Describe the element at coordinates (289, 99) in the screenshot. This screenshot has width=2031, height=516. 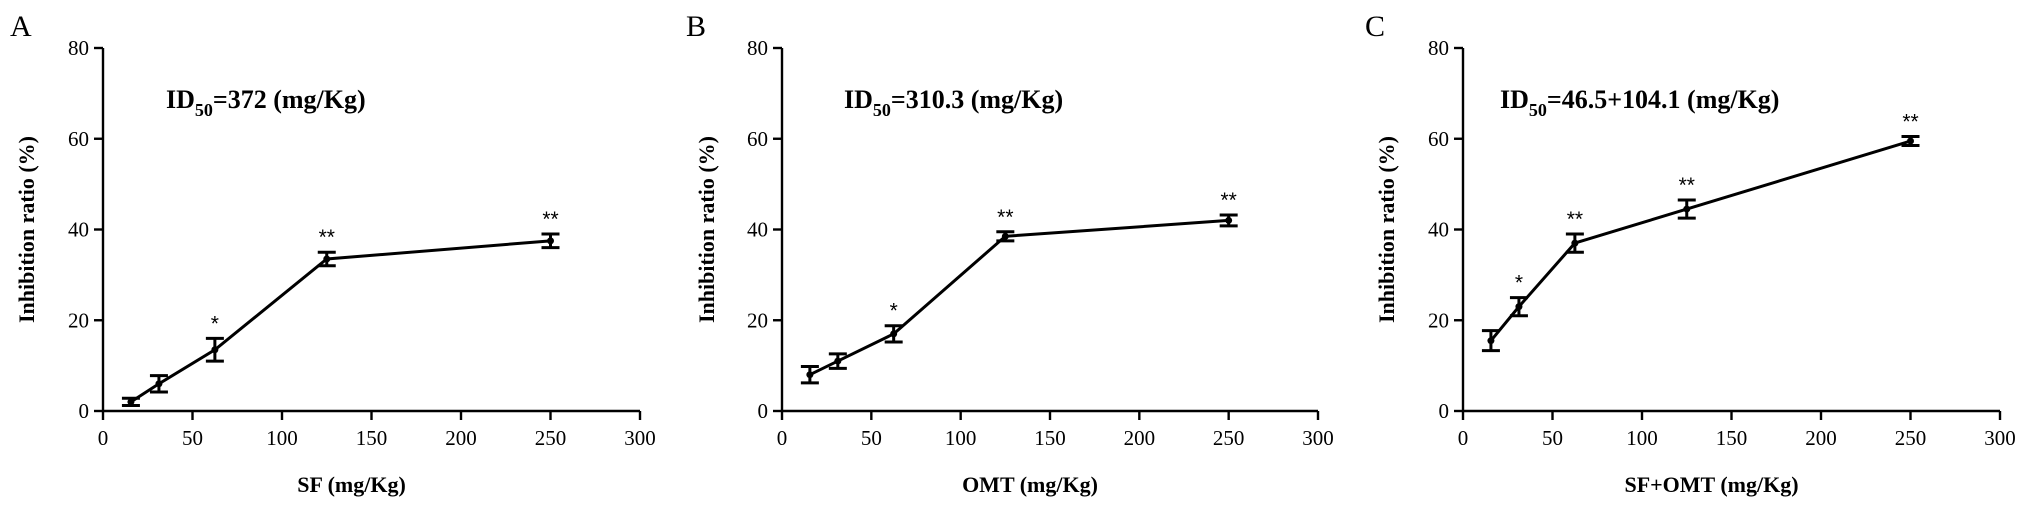
I see `id50-value: =372 (mg/Kg)` at that location.